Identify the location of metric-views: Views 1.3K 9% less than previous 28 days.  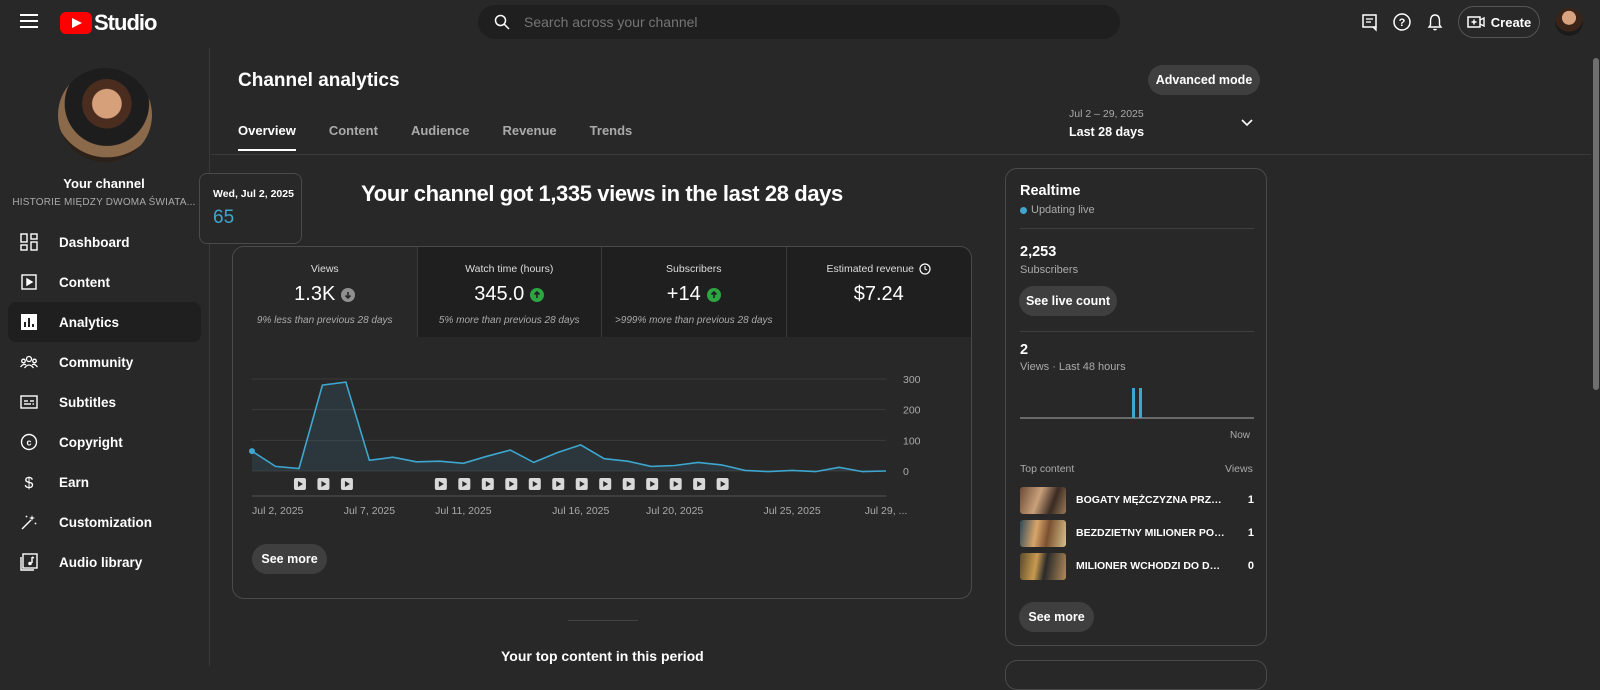
(325, 292).